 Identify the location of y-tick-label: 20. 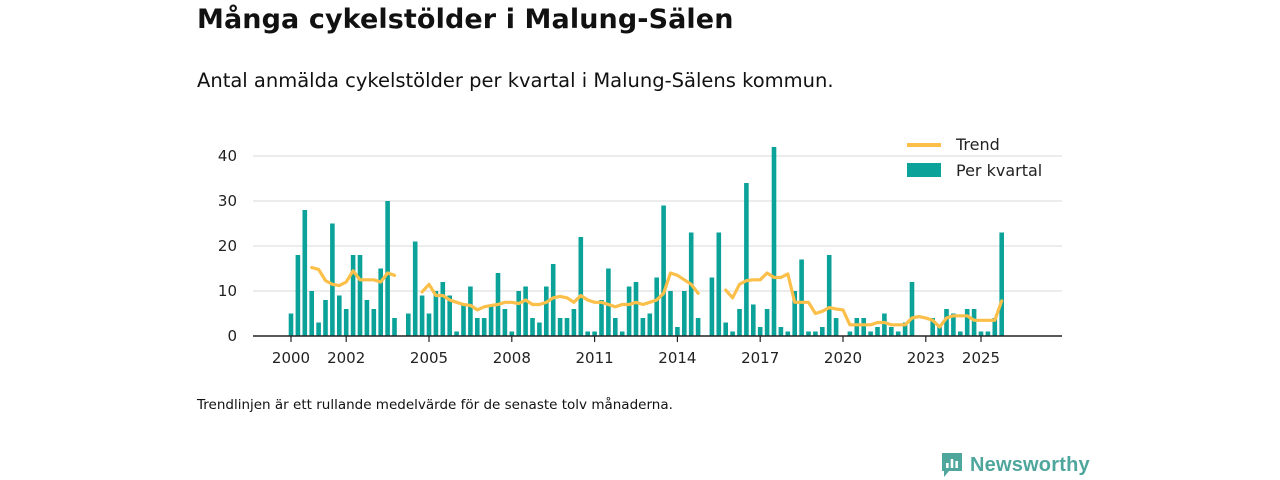
(227, 246).